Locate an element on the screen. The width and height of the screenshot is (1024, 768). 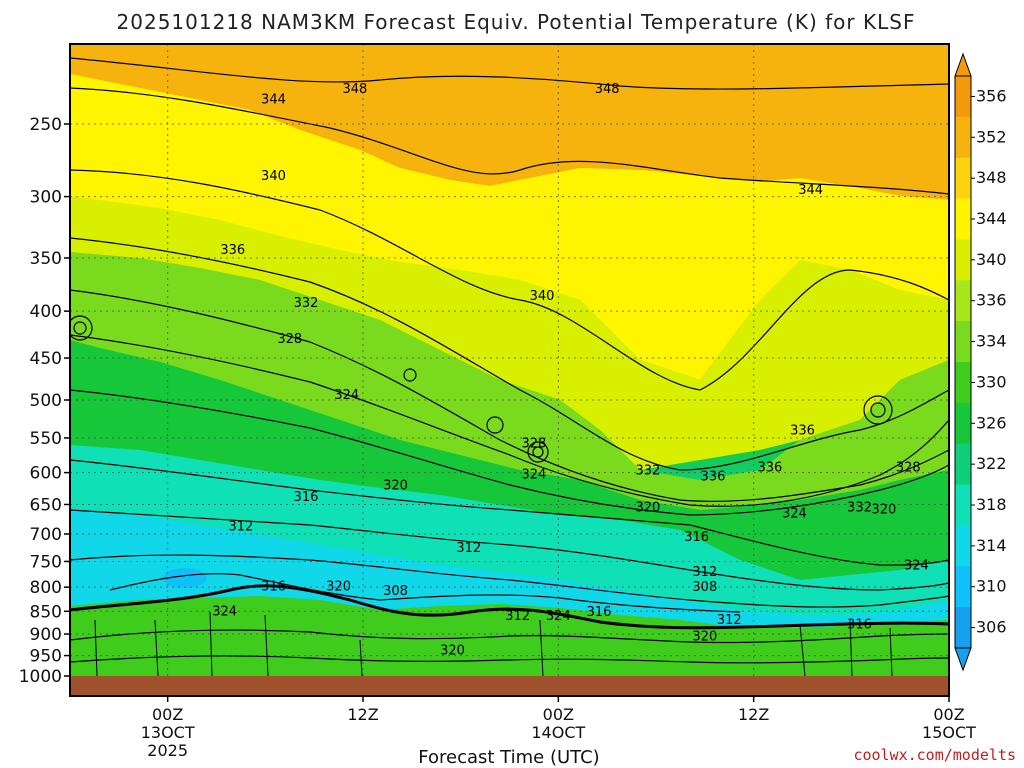
y-tick-label: 300 is located at coordinates (46, 198).